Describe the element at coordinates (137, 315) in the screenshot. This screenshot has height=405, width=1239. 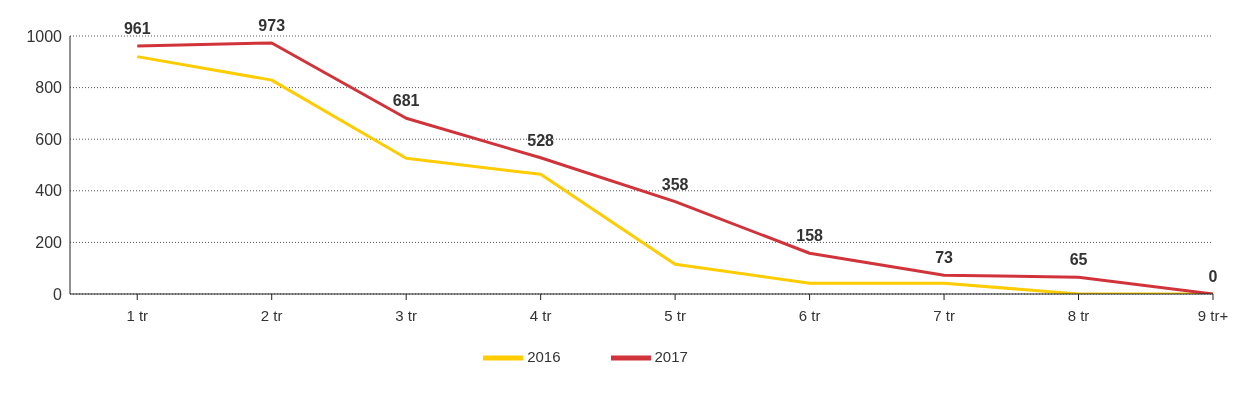
I see `x-tick-label: 1 tr` at that location.